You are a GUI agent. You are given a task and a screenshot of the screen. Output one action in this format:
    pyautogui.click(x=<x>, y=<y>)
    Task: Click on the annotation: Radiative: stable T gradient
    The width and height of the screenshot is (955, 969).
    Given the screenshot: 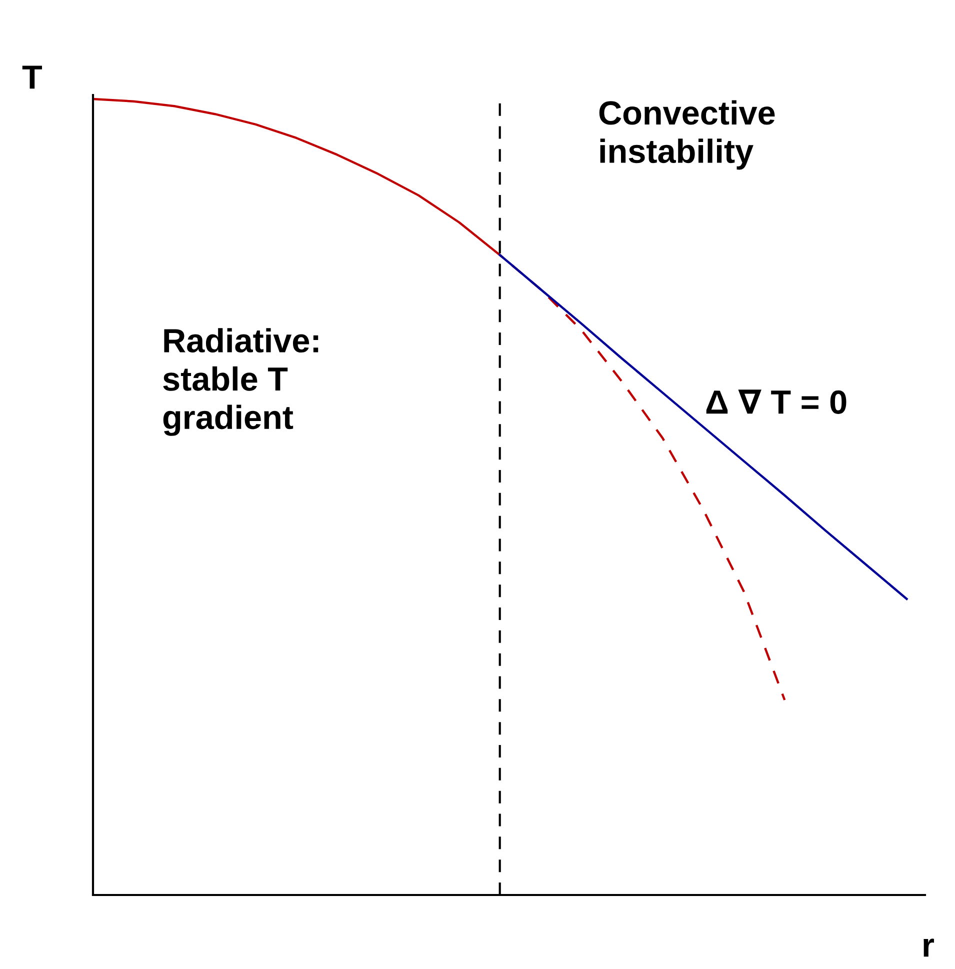 What is the action you would take?
    pyautogui.click(x=240, y=382)
    